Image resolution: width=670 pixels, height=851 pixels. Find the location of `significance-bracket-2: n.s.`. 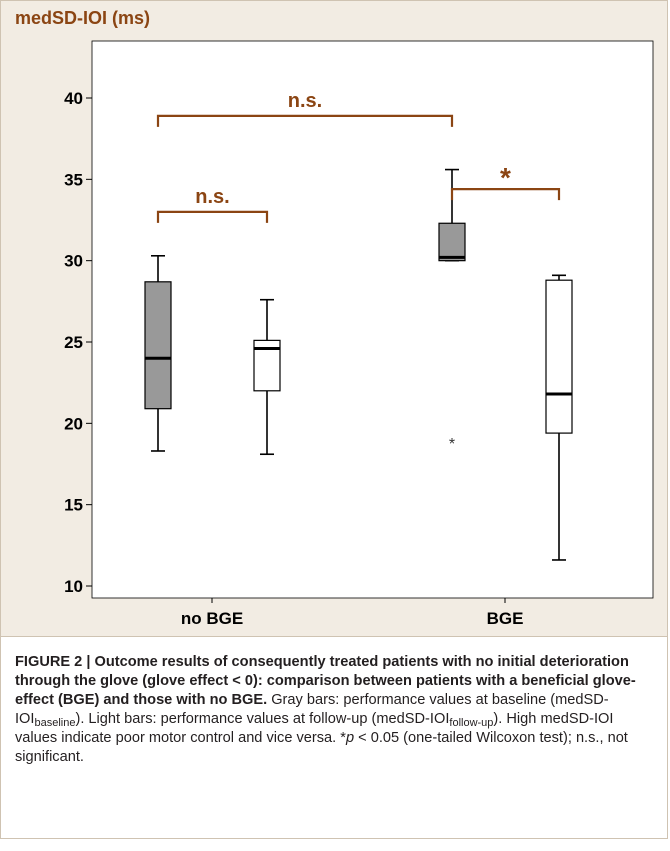

significance-bracket-2: n.s. is located at coordinates (305, 108).